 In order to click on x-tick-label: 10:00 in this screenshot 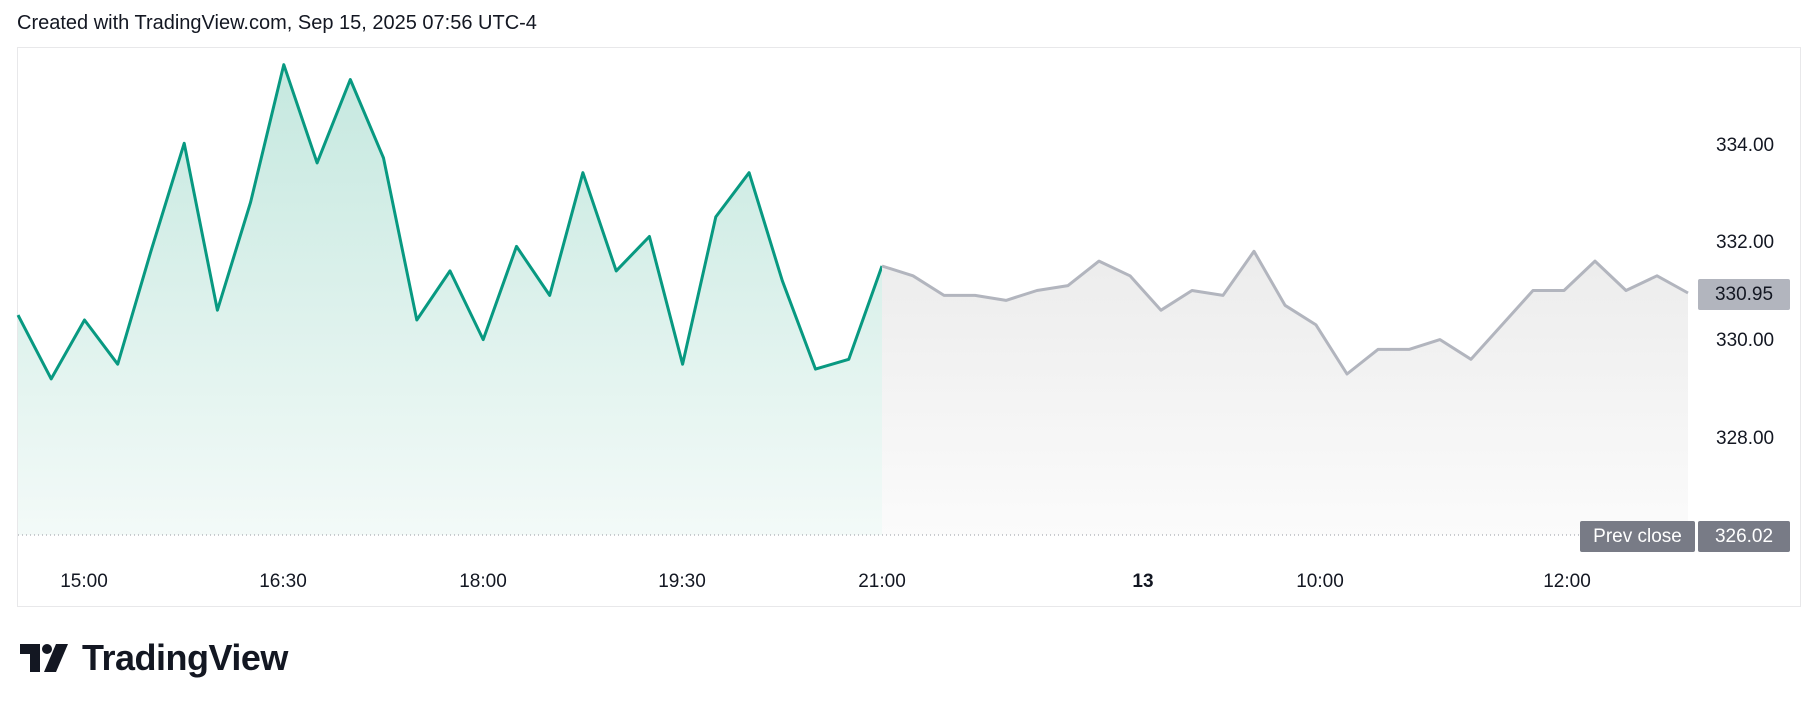, I will do `click(1320, 581)`.